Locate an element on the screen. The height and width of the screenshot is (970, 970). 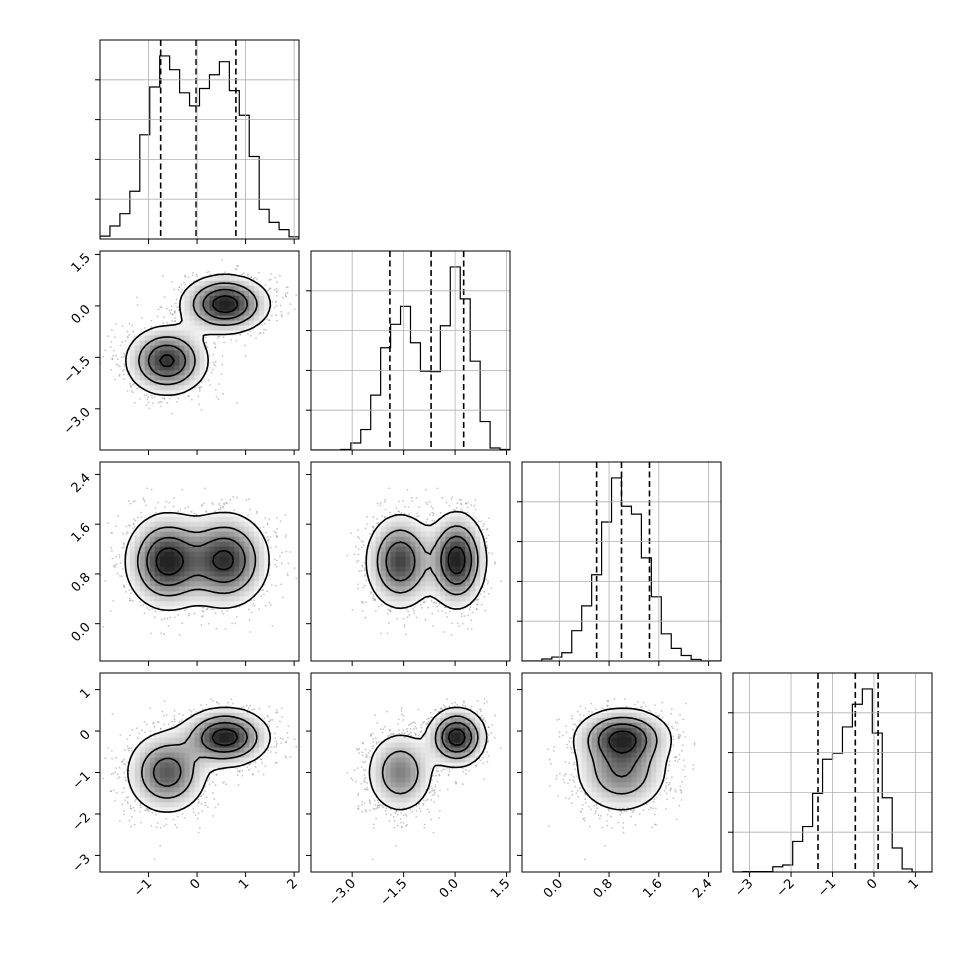
contour-line is located at coordinates (198, 334).